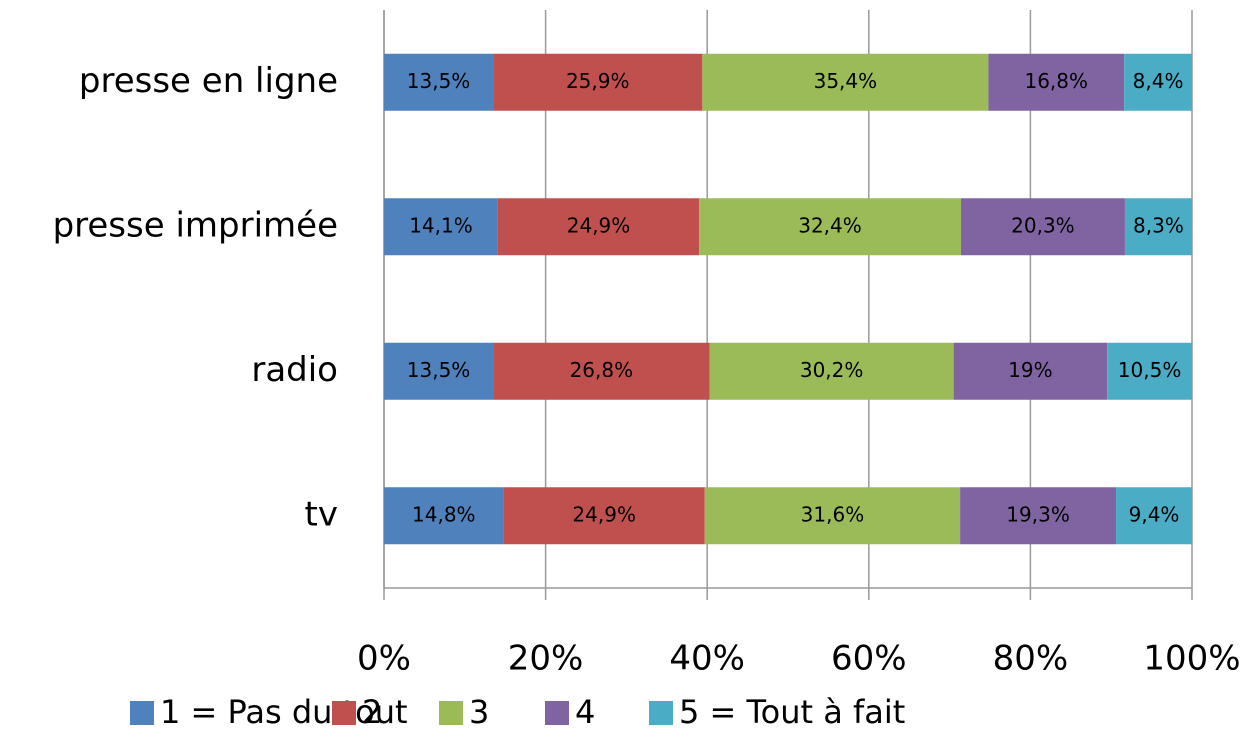  Describe the element at coordinates (372, 712) in the screenshot. I see `legend-label: 2` at that location.